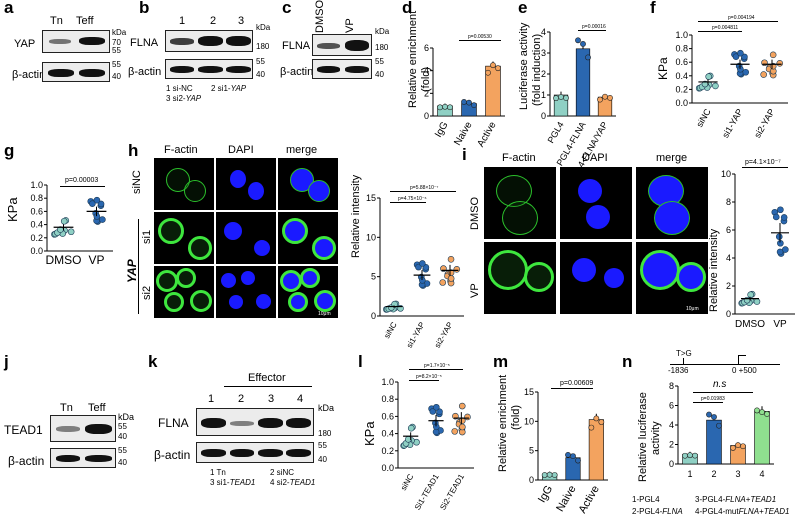 The image size is (800, 523). Describe the element at coordinates (427, 492) in the screenshot. I see `x-tick-label: Si1-TEAD1` at that location.